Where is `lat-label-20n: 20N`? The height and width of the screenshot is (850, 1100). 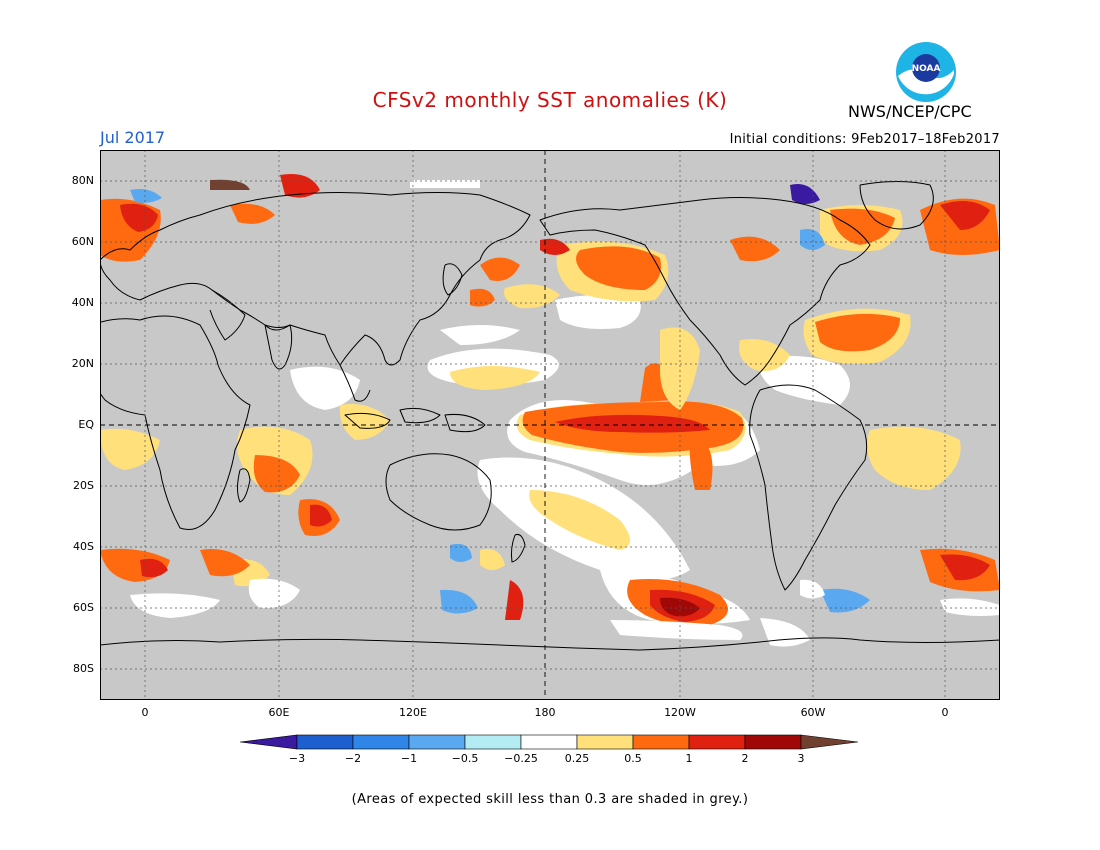
lat-label-20n: 20N is located at coordinates (82, 363).